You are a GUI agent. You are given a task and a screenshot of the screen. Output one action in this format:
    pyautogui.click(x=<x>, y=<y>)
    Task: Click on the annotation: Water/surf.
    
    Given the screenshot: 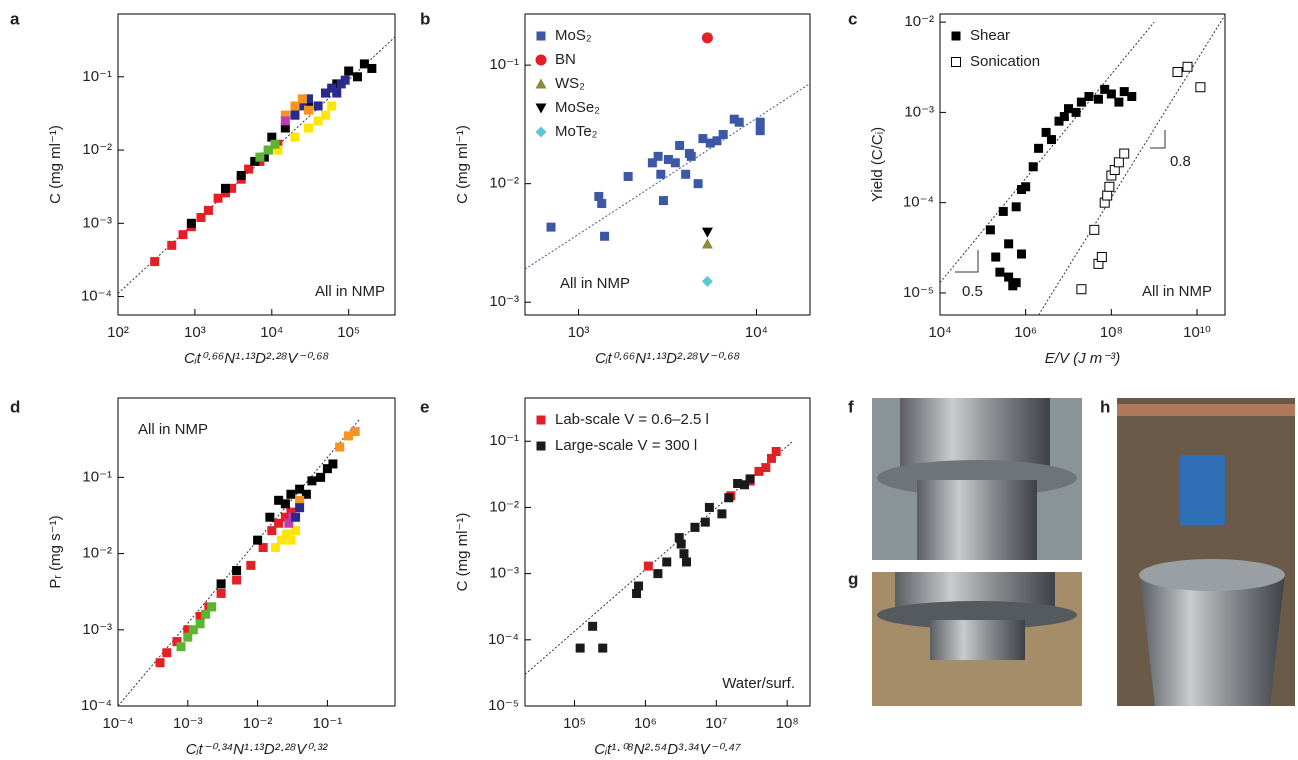 What is the action you would take?
    pyautogui.click(x=758, y=683)
    